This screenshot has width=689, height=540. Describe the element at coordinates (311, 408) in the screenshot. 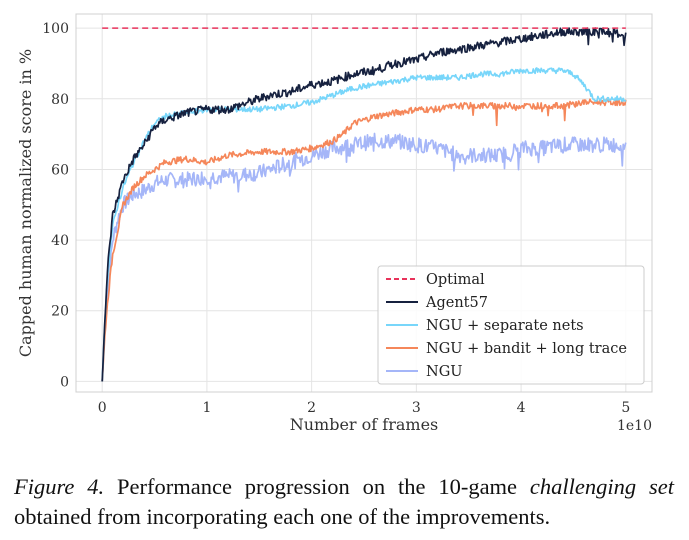

I see `x-tick-label: 2` at that location.